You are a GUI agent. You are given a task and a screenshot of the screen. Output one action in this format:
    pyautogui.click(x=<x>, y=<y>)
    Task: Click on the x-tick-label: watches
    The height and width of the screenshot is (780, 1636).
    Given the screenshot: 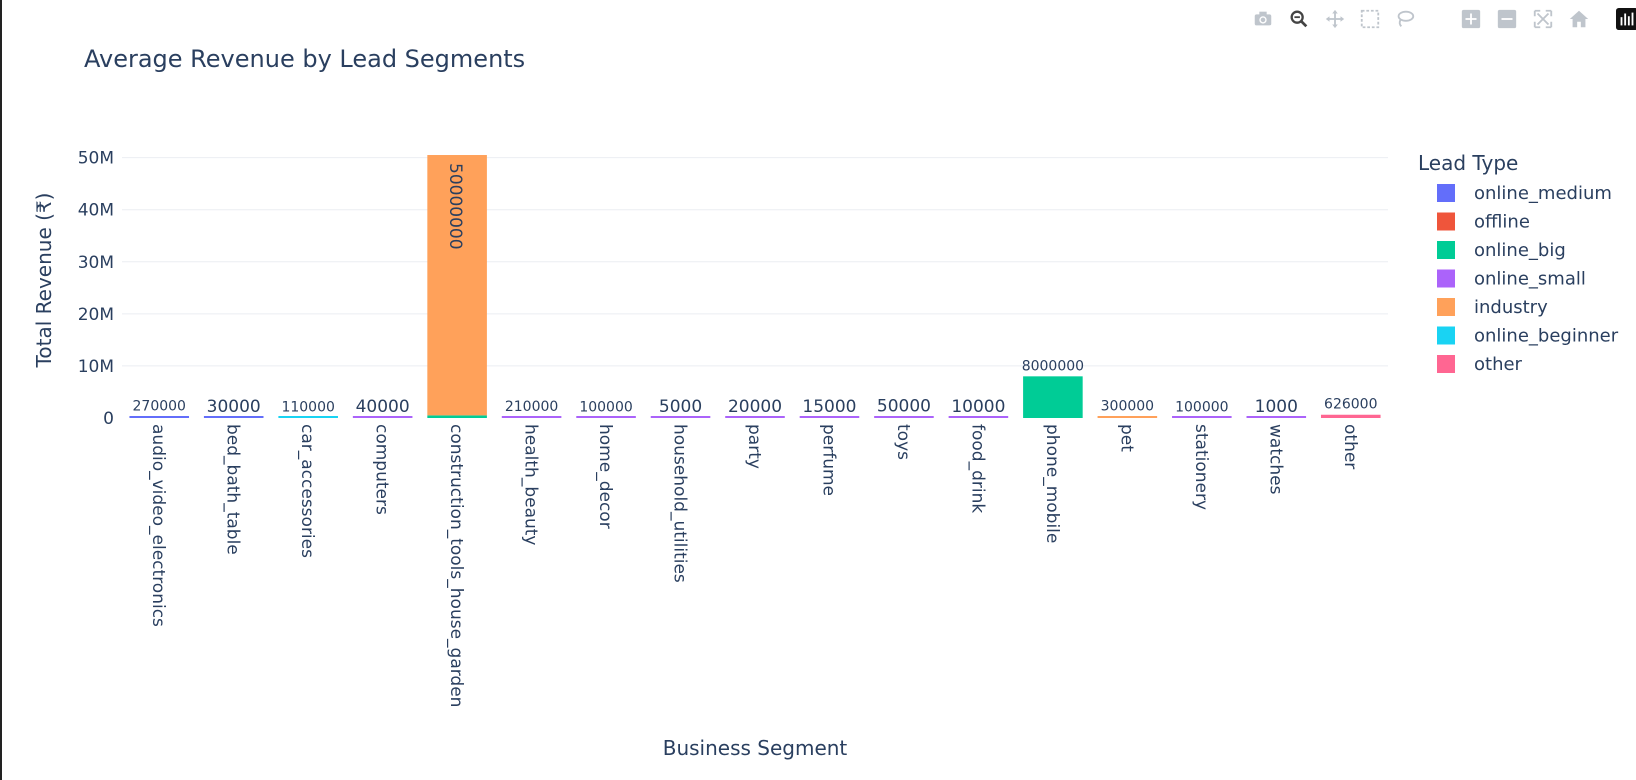 What is the action you would take?
    pyautogui.click(x=1275, y=459)
    